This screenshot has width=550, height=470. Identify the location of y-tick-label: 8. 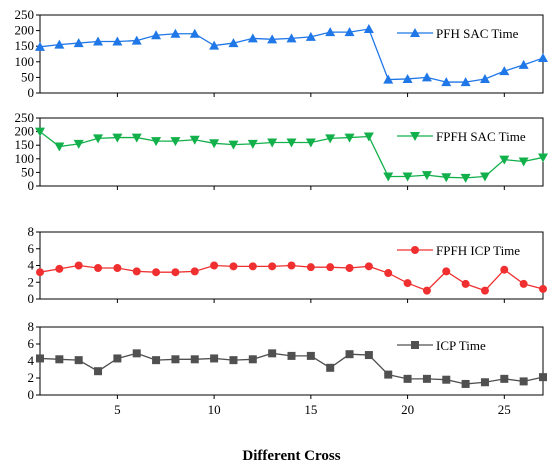
(31, 326).